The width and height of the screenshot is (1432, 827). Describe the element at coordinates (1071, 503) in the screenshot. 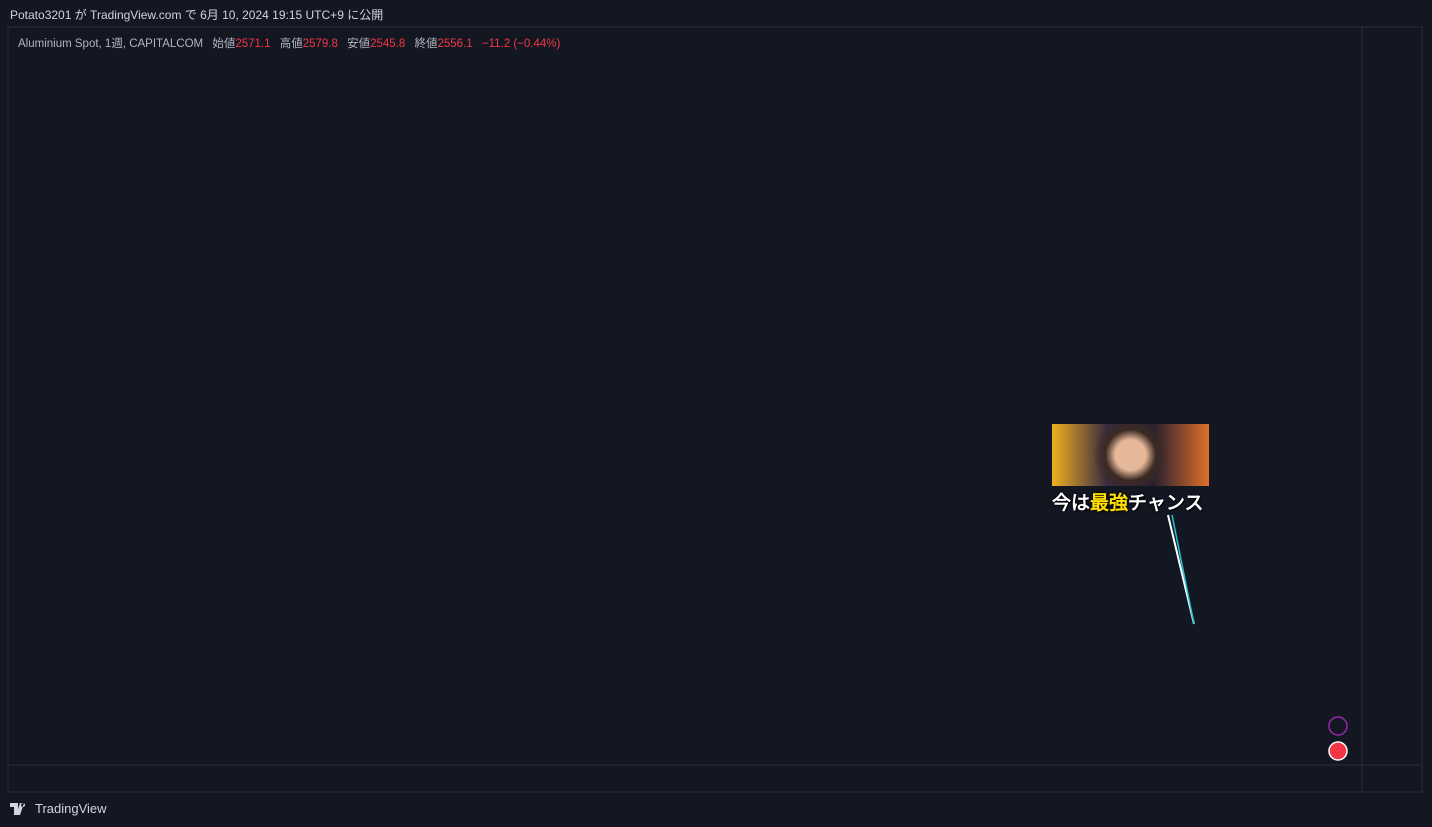

I see `annotation-text: 今は` at that location.